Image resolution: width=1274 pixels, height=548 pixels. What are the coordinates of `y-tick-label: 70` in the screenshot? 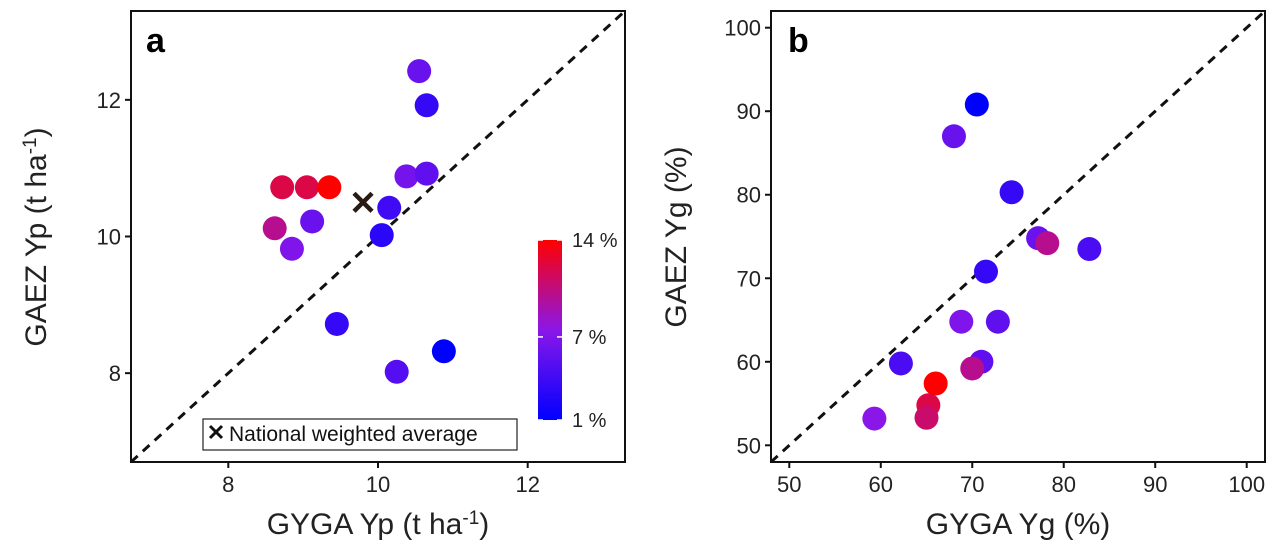 It's located at (749, 278).